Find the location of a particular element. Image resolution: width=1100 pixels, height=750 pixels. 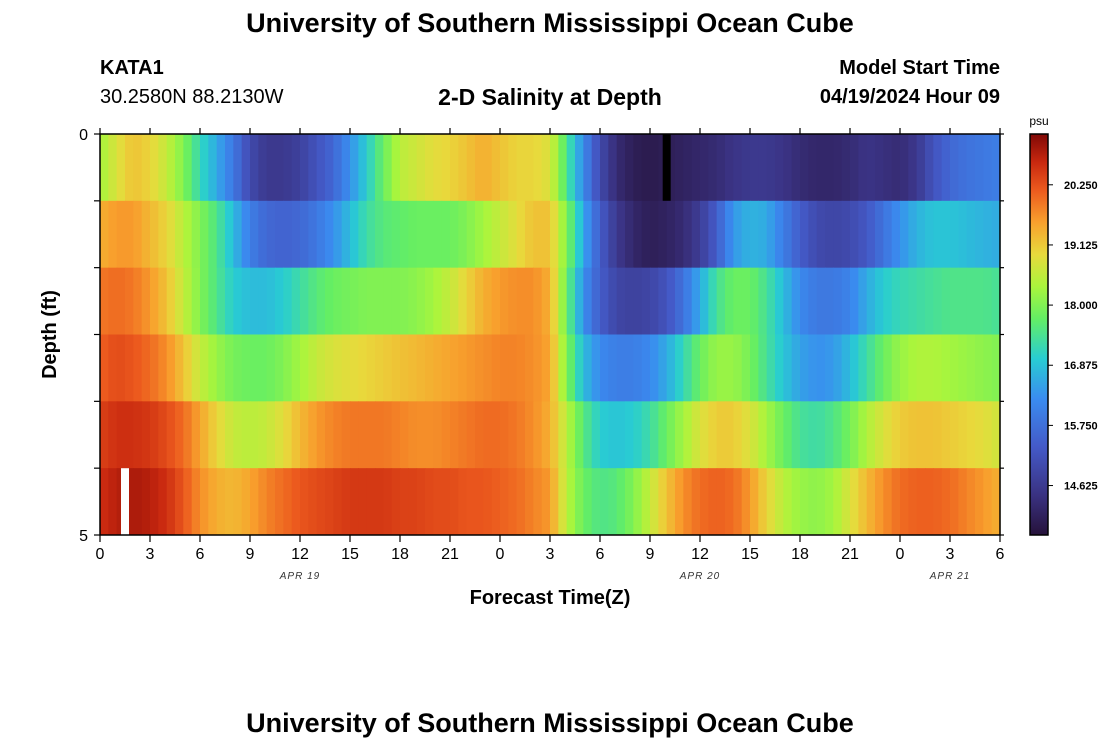

missing-data-marker is located at coordinates (125, 501).